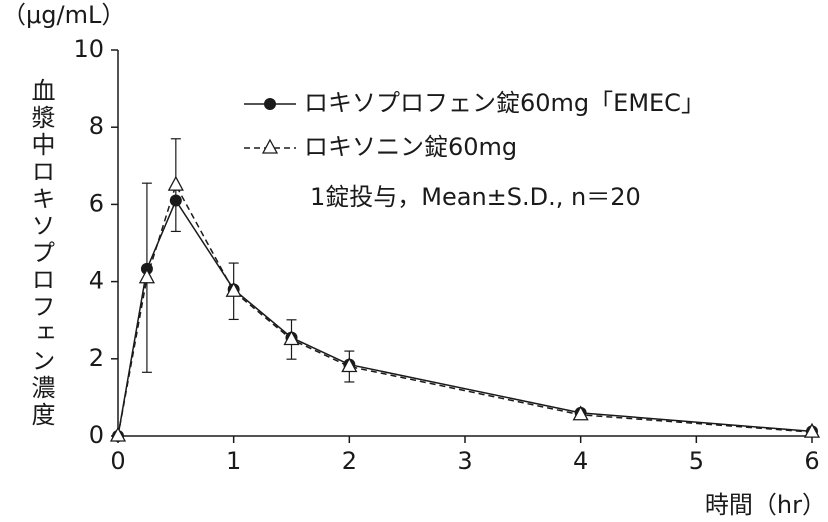  What do you see at coordinates (88, 49) in the screenshot?
I see `y-tick-label: 10` at bounding box center [88, 49].